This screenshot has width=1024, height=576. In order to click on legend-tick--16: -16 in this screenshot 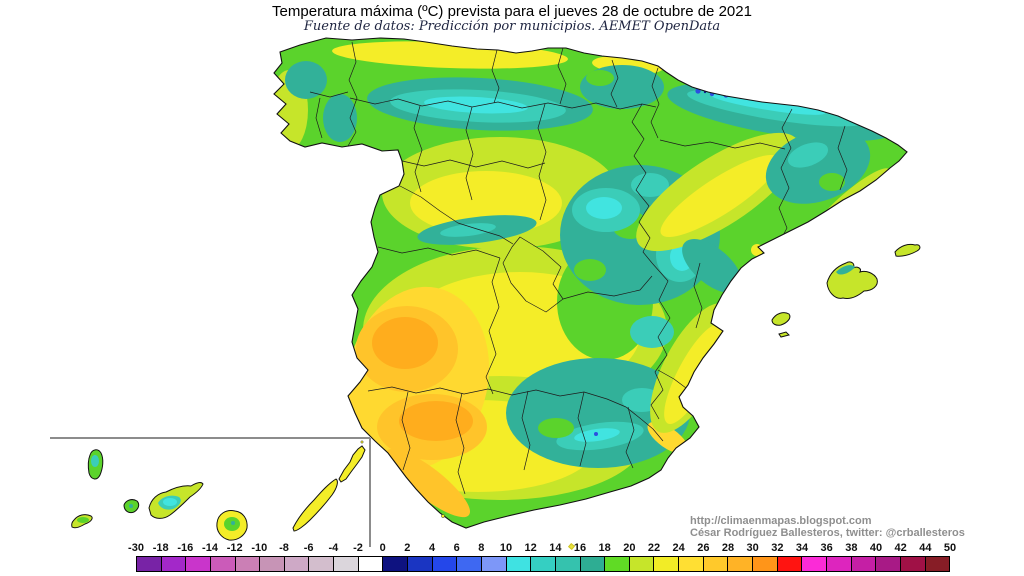, I will do `click(185, 548)`.